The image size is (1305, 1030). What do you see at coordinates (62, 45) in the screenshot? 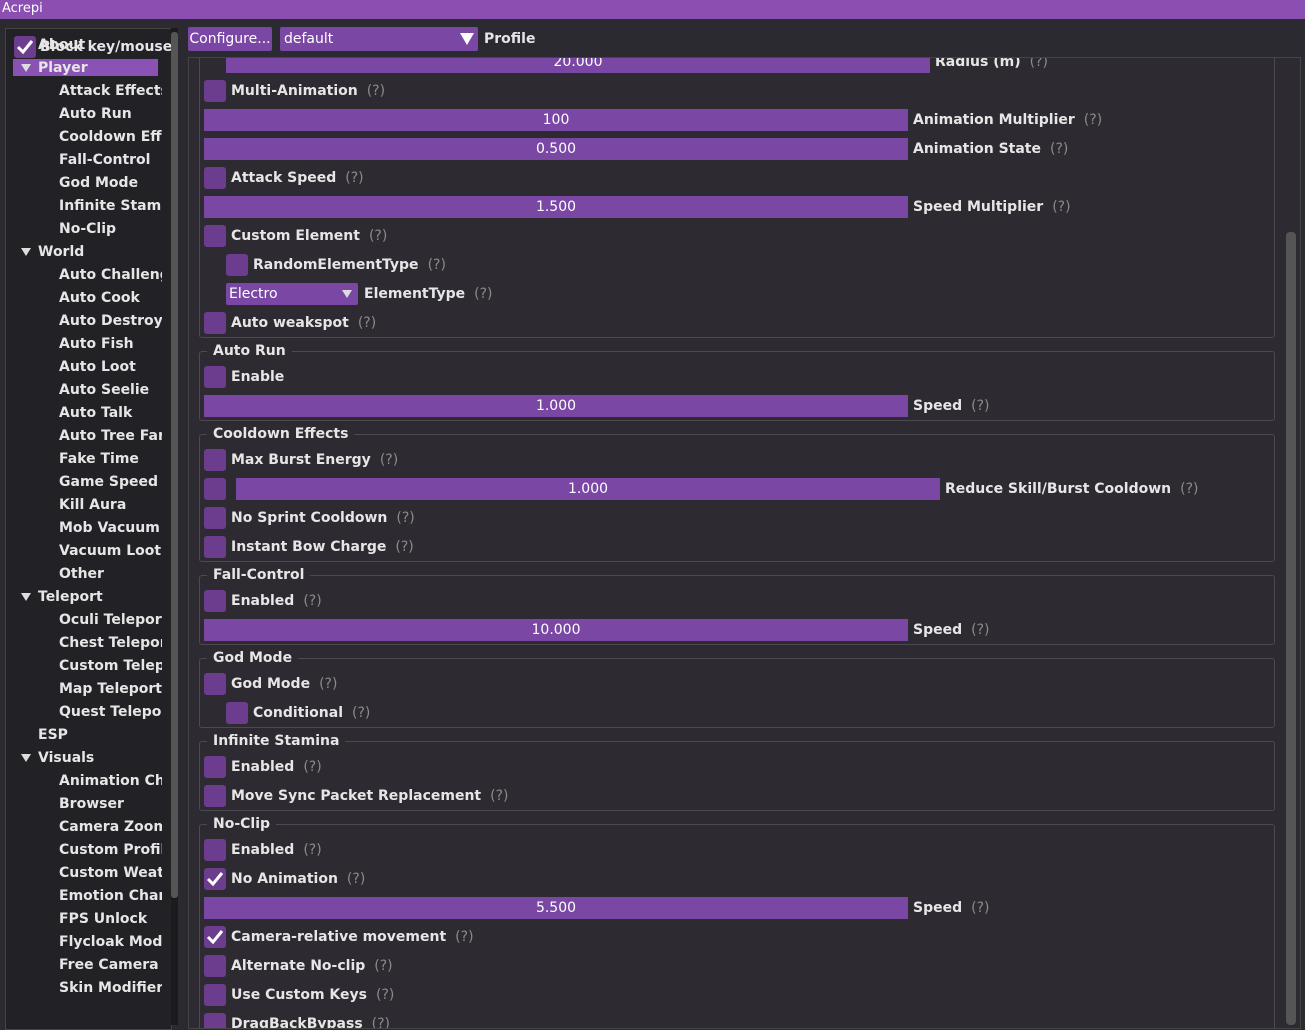
I see `nav-item: About` at bounding box center [62, 45].